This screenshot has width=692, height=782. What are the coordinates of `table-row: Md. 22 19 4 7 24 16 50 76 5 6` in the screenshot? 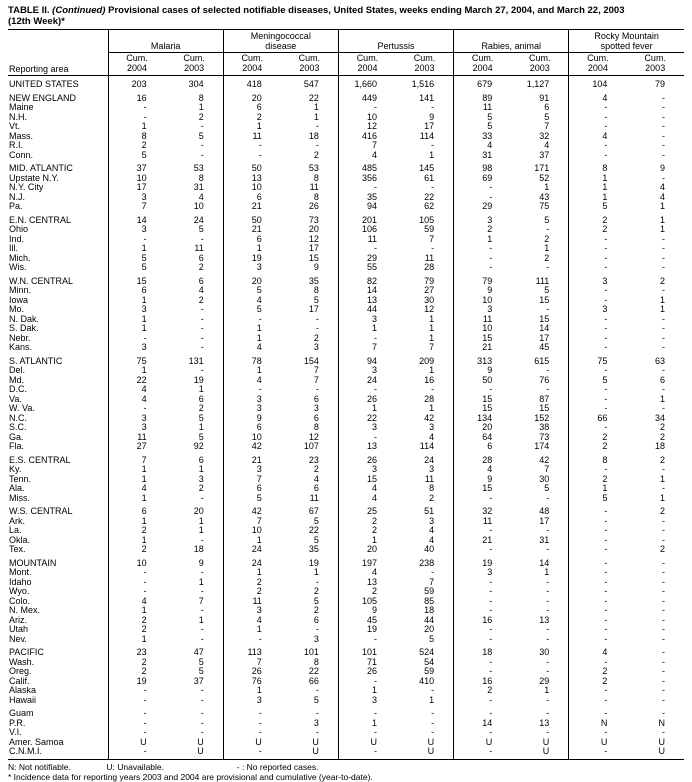 It's located at (346, 380).